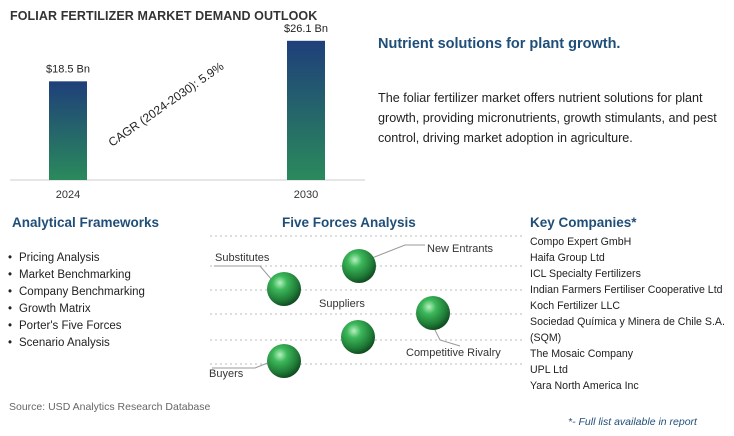 The width and height of the screenshot is (734, 436). What do you see at coordinates (76, 309) in the screenshot?
I see `list-item: Growth Matrix` at bounding box center [76, 309].